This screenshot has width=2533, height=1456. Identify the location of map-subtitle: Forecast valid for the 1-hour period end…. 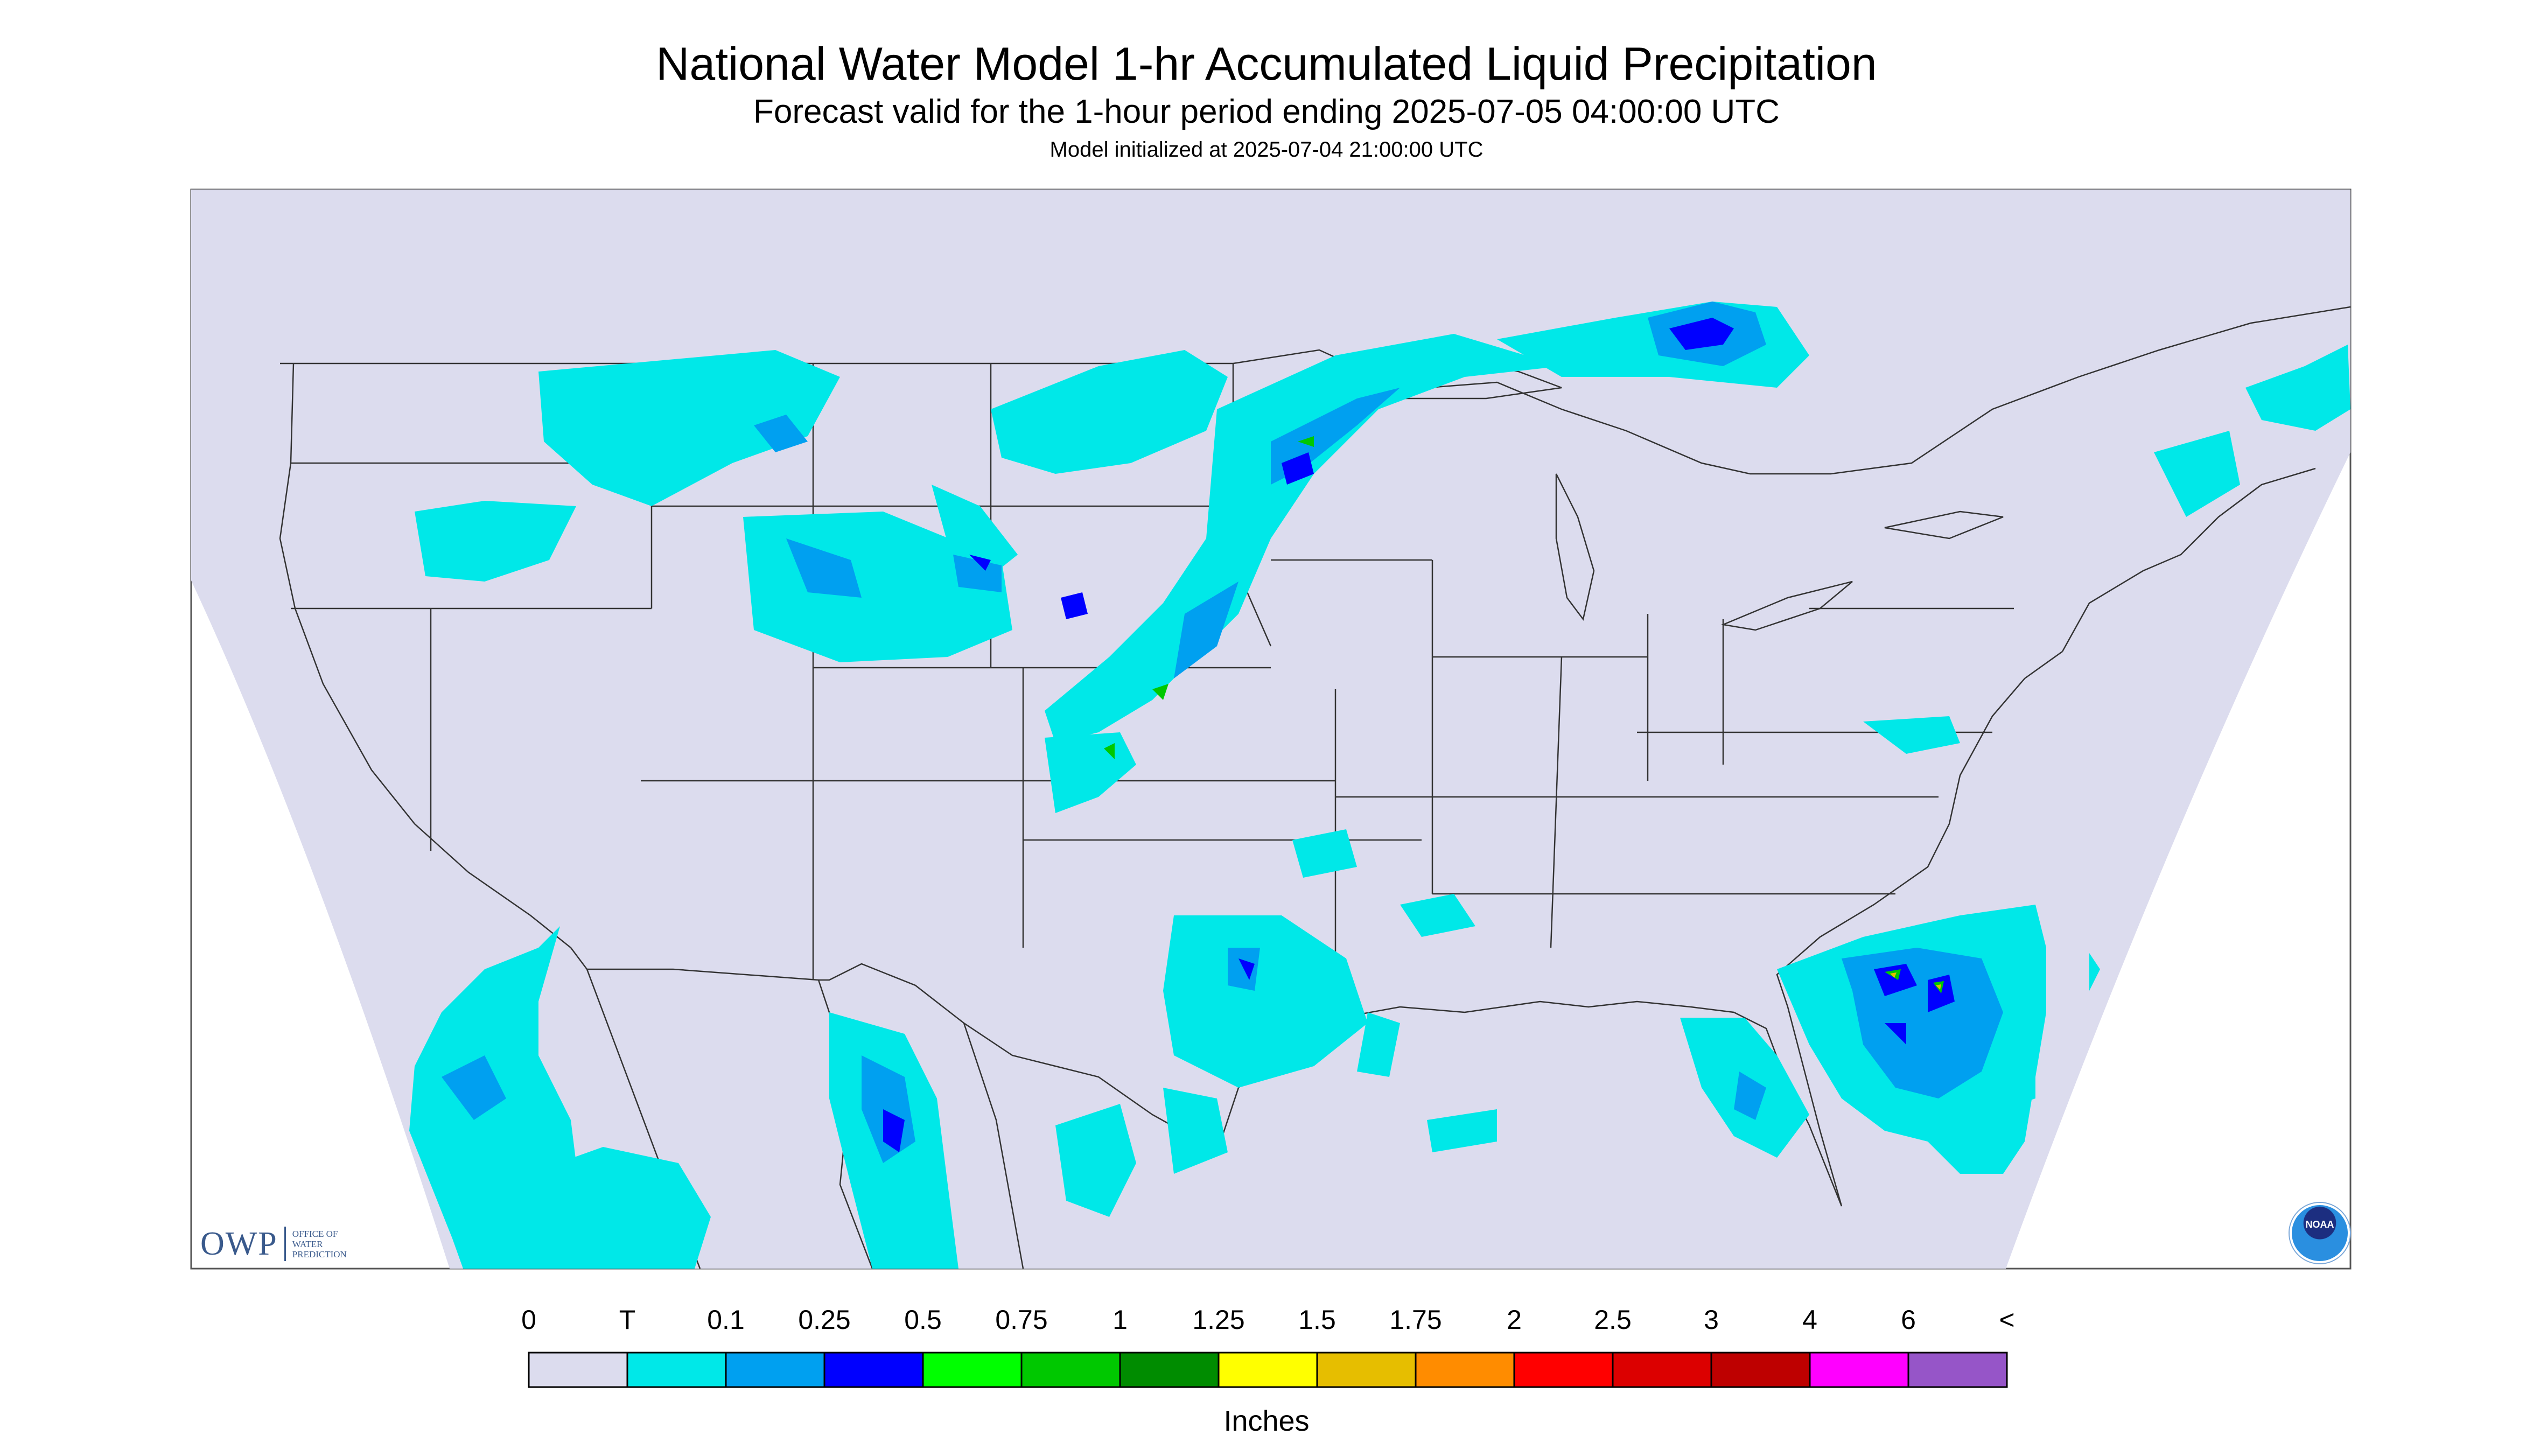
(1266, 111).